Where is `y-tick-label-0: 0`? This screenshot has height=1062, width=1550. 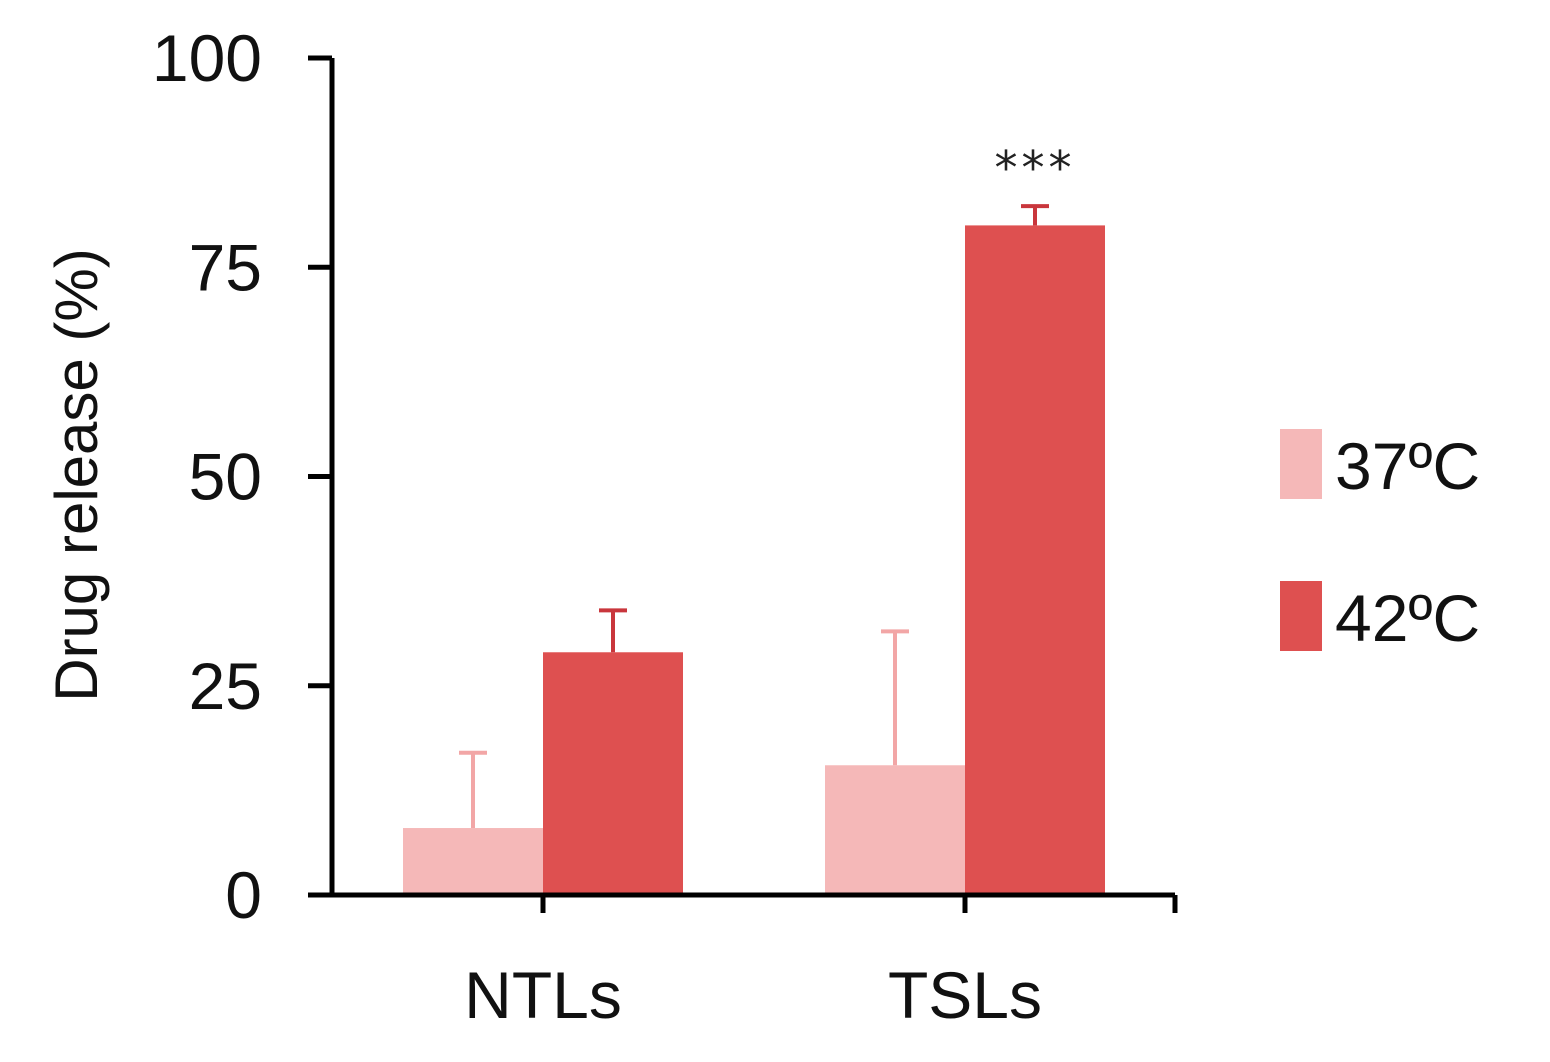 y-tick-label-0: 0 is located at coordinates (243, 895).